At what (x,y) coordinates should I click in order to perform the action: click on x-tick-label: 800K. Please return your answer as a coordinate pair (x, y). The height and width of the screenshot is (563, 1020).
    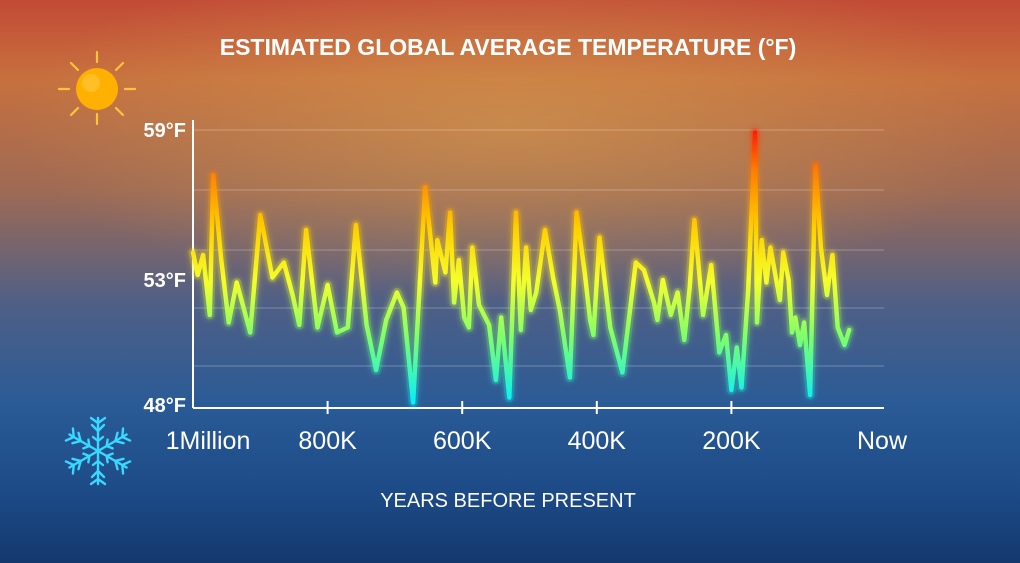
    Looking at the image, I should click on (327, 441).